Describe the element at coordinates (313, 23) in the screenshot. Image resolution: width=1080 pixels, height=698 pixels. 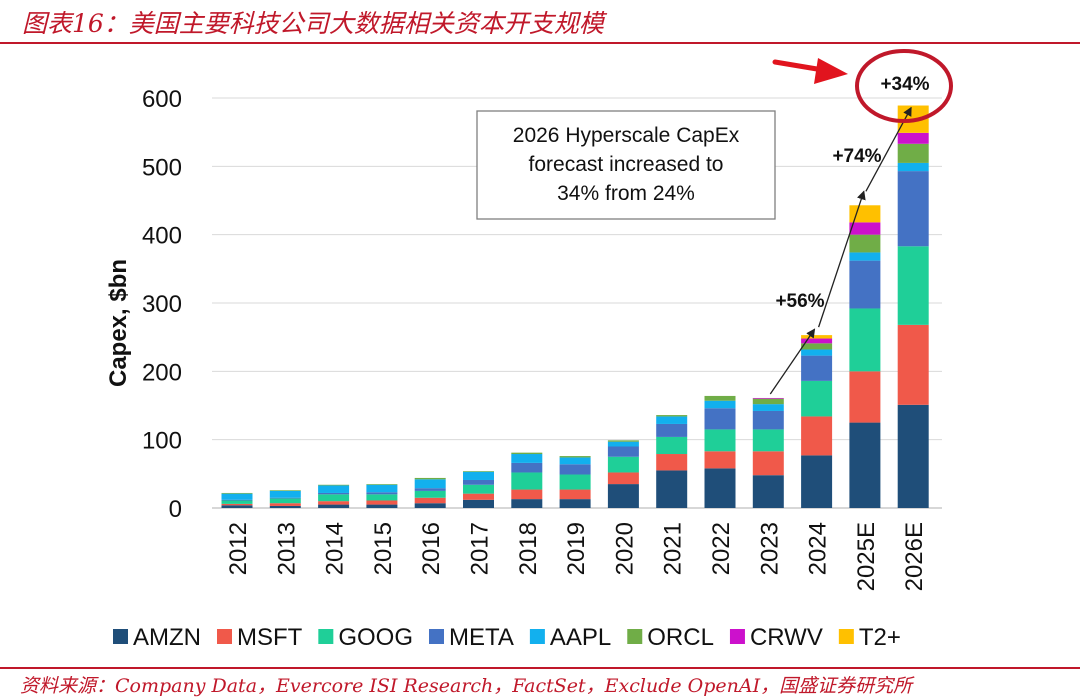
I see `figure-title: 图表16：美国主要科技公司大数据相关资本开支规模` at that location.